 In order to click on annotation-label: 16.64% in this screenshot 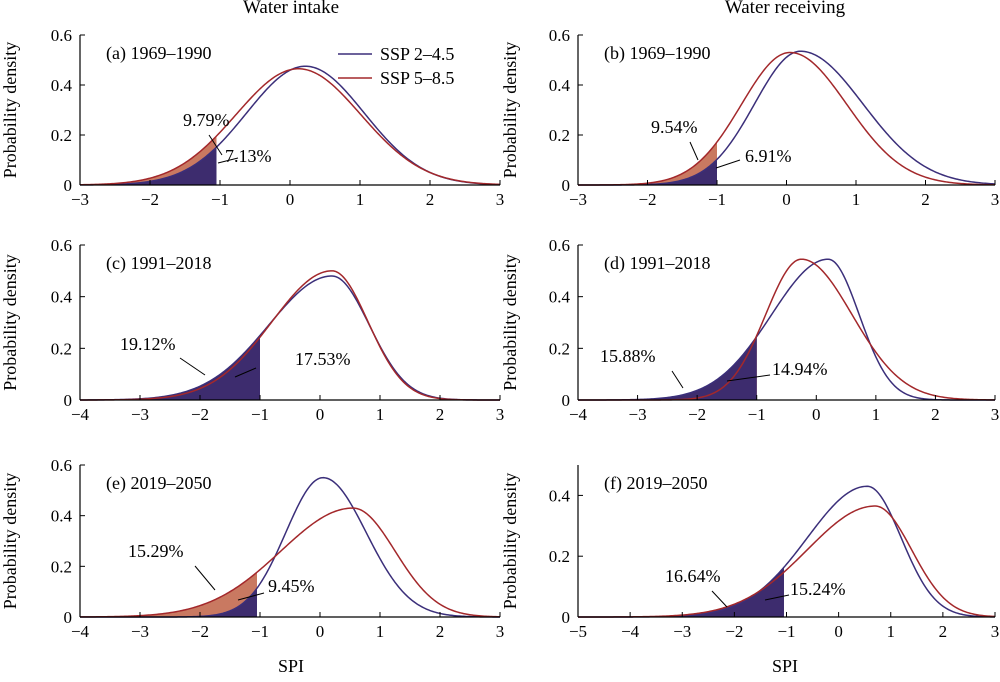, I will do `click(693, 576)`.